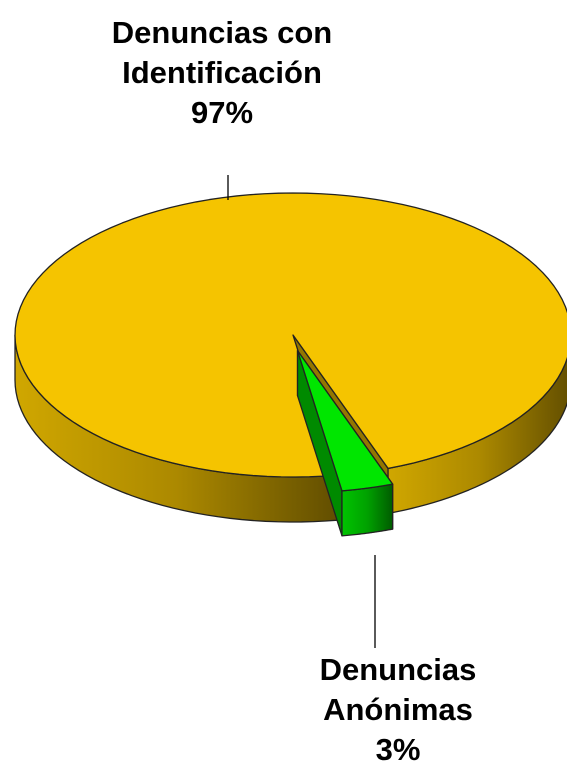  What do you see at coordinates (398, 749) in the screenshot?
I see `value-label: 3%` at bounding box center [398, 749].